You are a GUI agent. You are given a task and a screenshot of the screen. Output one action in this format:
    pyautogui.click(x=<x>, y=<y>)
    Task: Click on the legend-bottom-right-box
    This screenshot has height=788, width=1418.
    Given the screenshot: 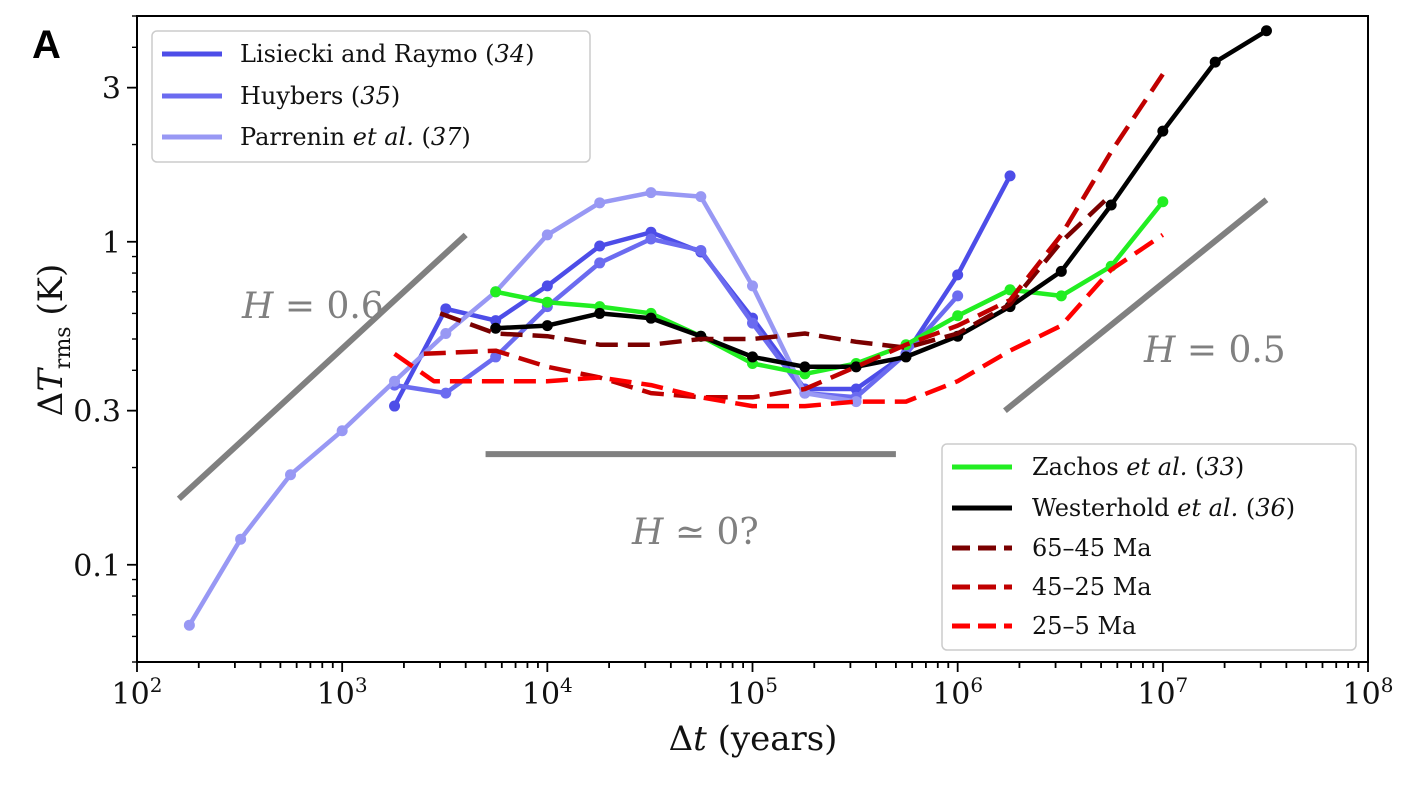 What is the action you would take?
    pyautogui.click(x=1149, y=547)
    